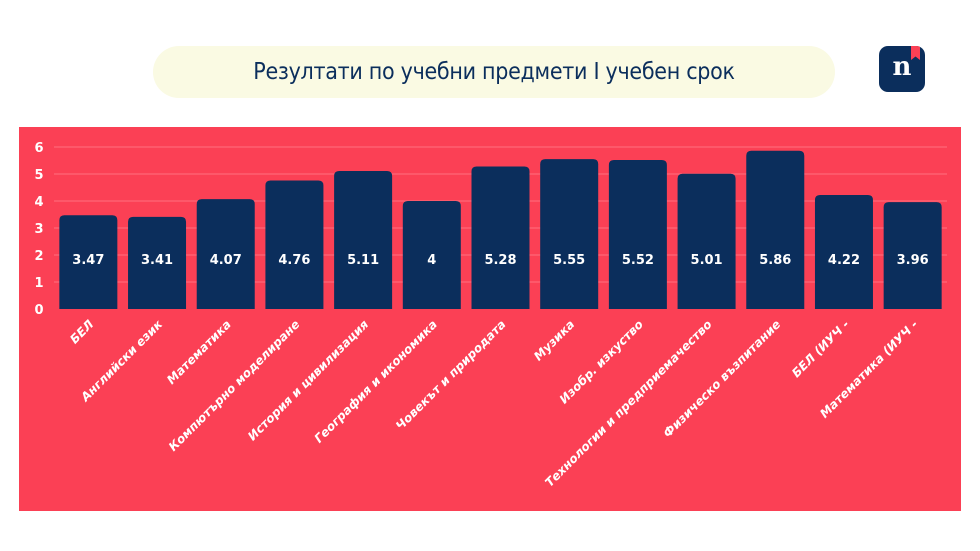 The width and height of the screenshot is (980, 551). I want to click on data-label: 4.22, so click(844, 260).